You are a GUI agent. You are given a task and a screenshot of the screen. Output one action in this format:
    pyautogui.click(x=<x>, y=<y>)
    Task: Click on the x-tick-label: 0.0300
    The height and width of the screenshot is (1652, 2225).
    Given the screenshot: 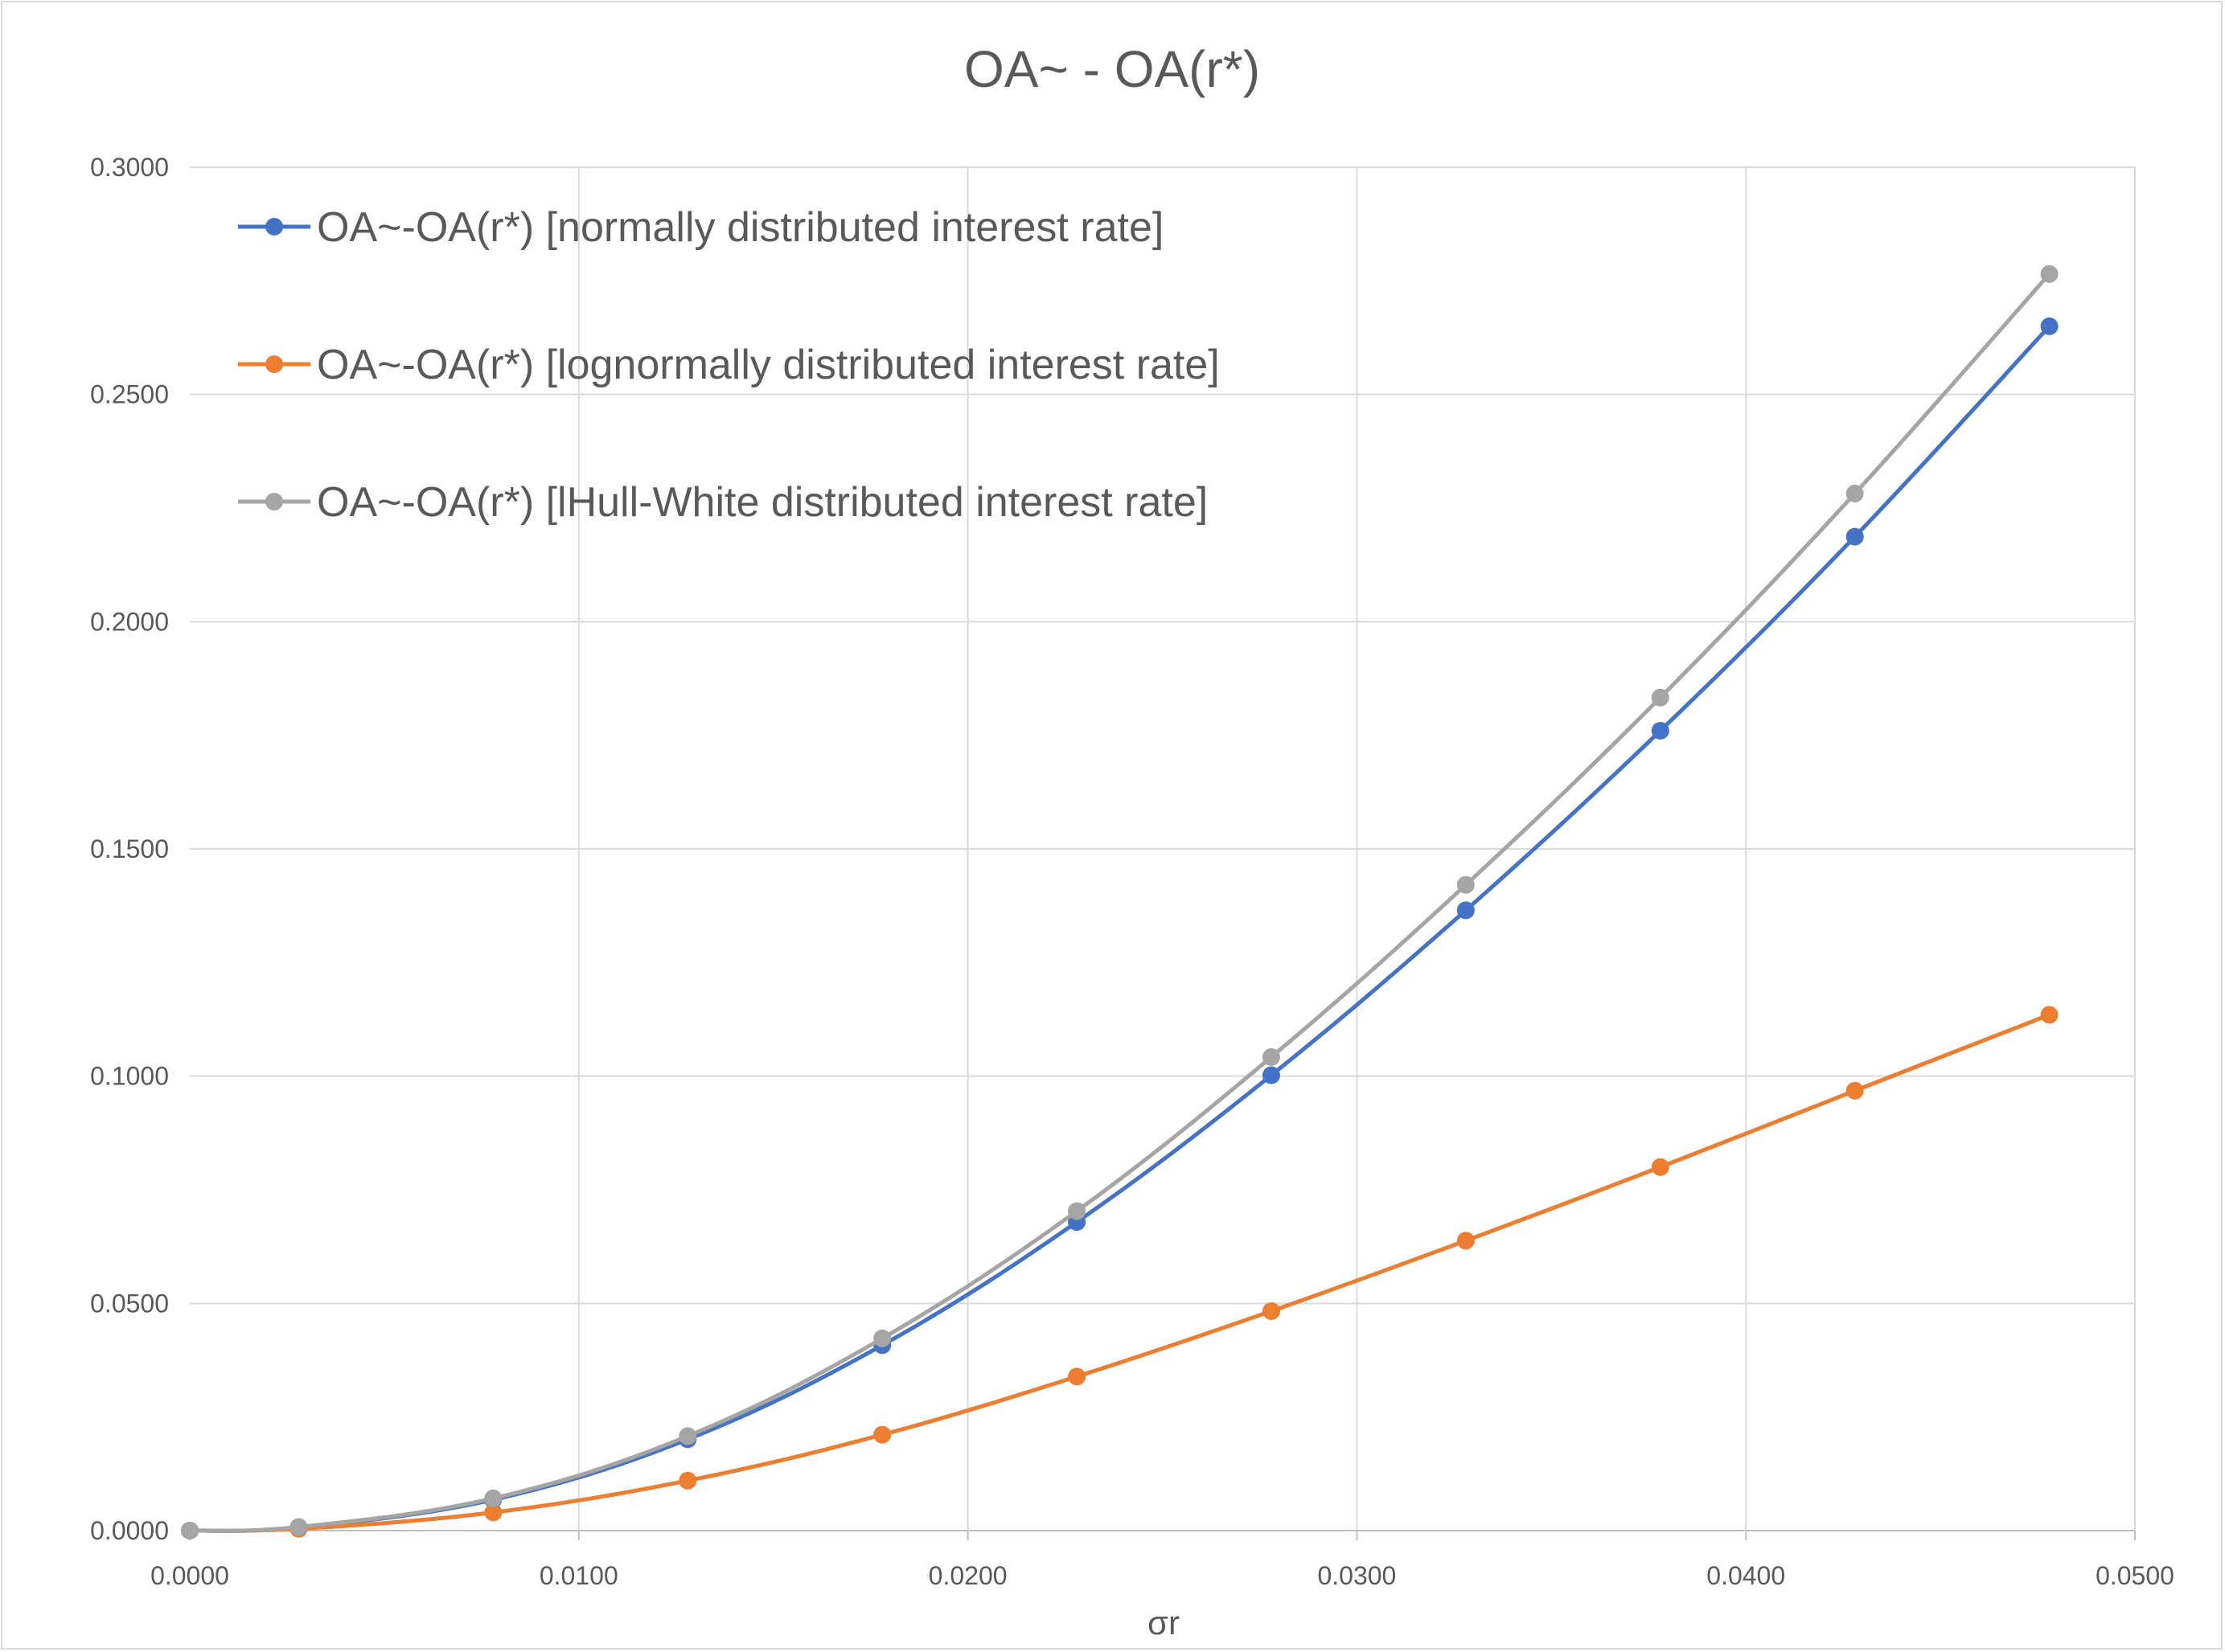 What is the action you would take?
    pyautogui.click(x=1356, y=1575)
    